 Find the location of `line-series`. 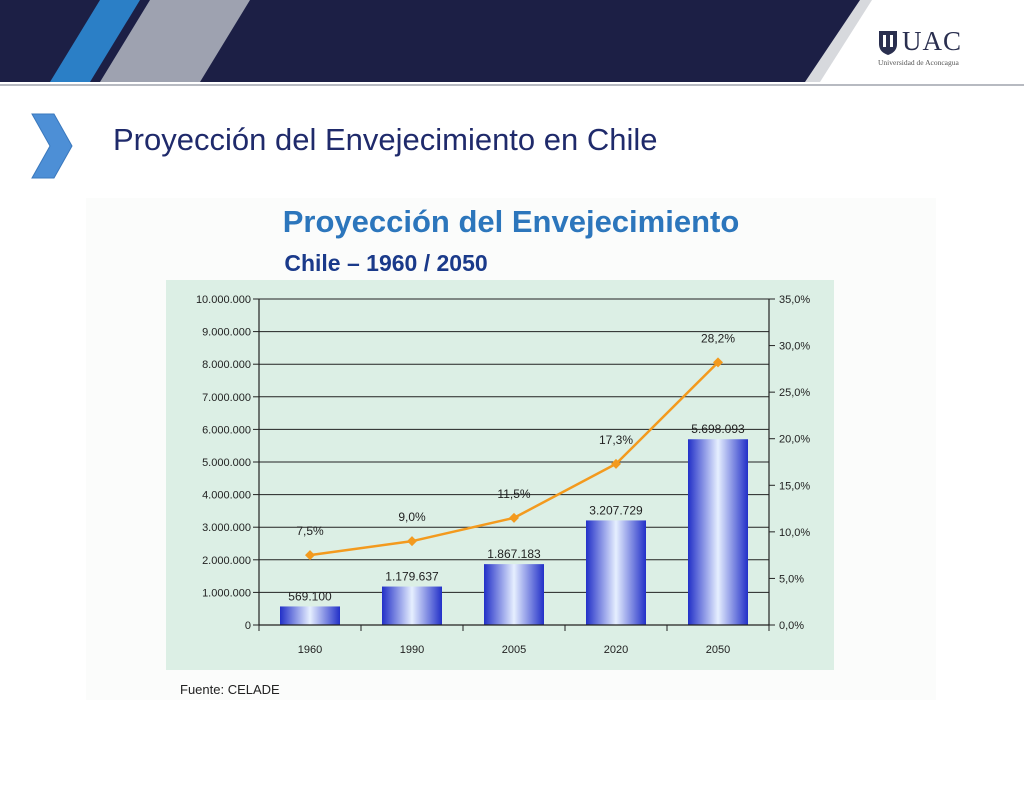

line-series is located at coordinates (514, 459).